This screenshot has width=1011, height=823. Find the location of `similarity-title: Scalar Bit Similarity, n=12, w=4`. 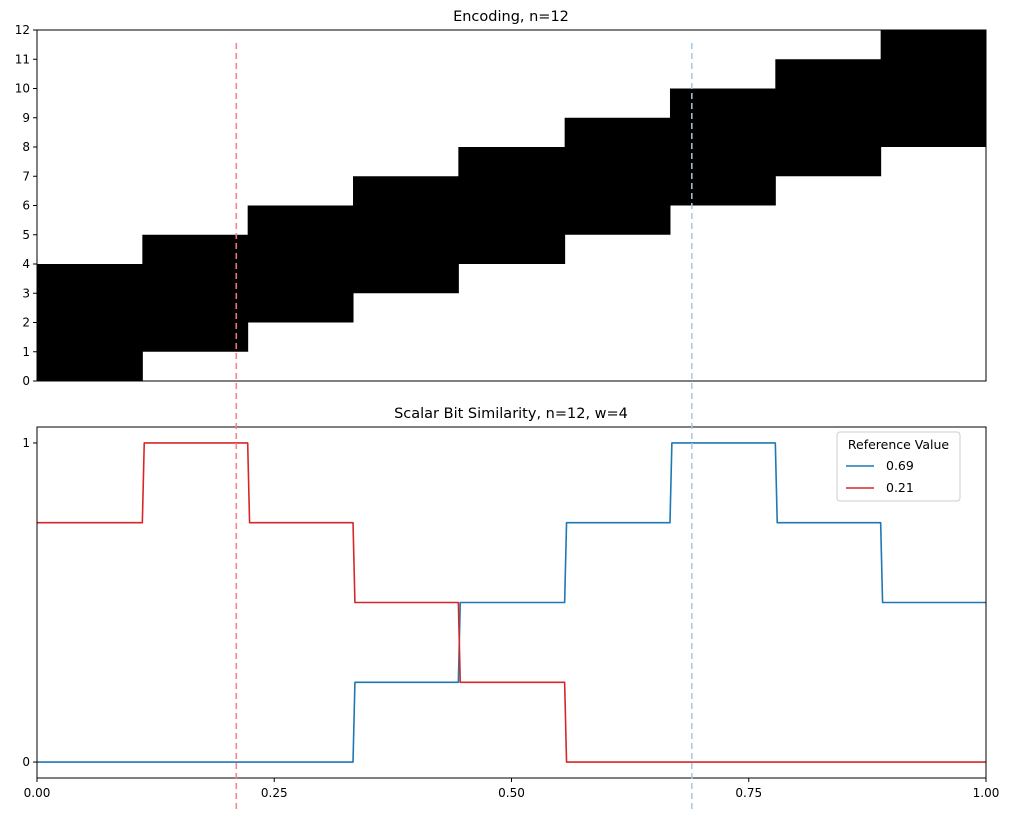

similarity-title: Scalar Bit Similarity, n=12, w=4 is located at coordinates (511, 414).